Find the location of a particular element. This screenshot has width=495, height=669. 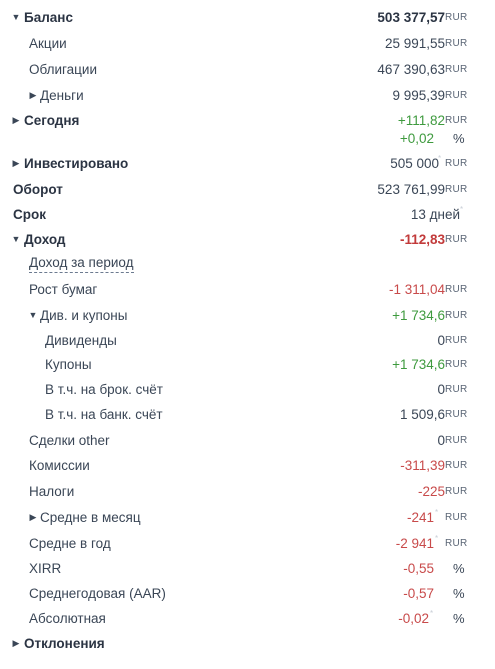

avg-month-label: Средне в месяц is located at coordinates (90, 517).